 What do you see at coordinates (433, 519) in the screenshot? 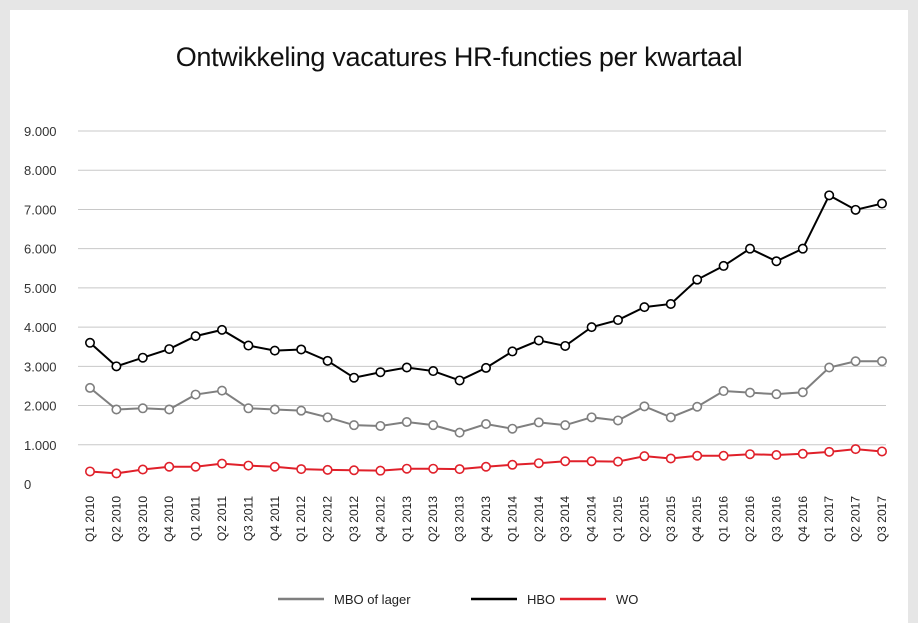
I see `x-tick-label: Q2 2013` at bounding box center [433, 519].